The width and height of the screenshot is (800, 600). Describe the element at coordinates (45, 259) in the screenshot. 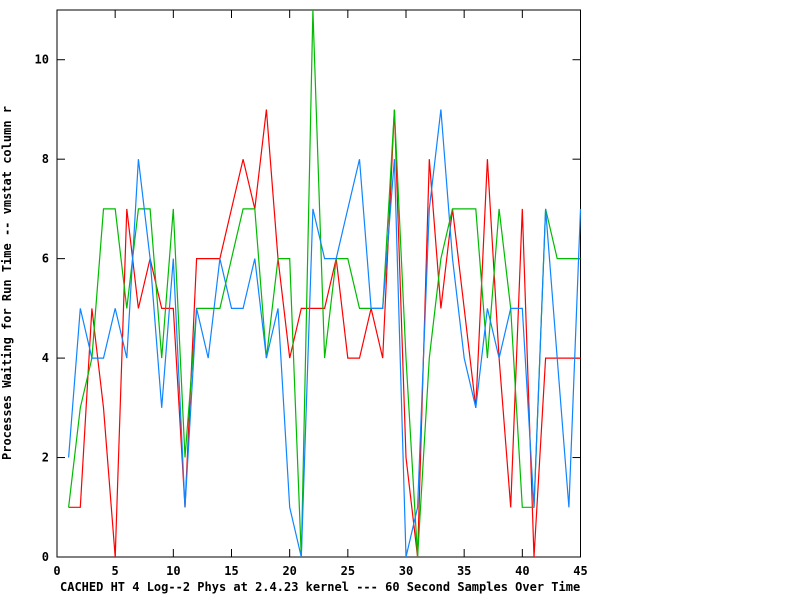

I see `y-tick-label: 6` at that location.